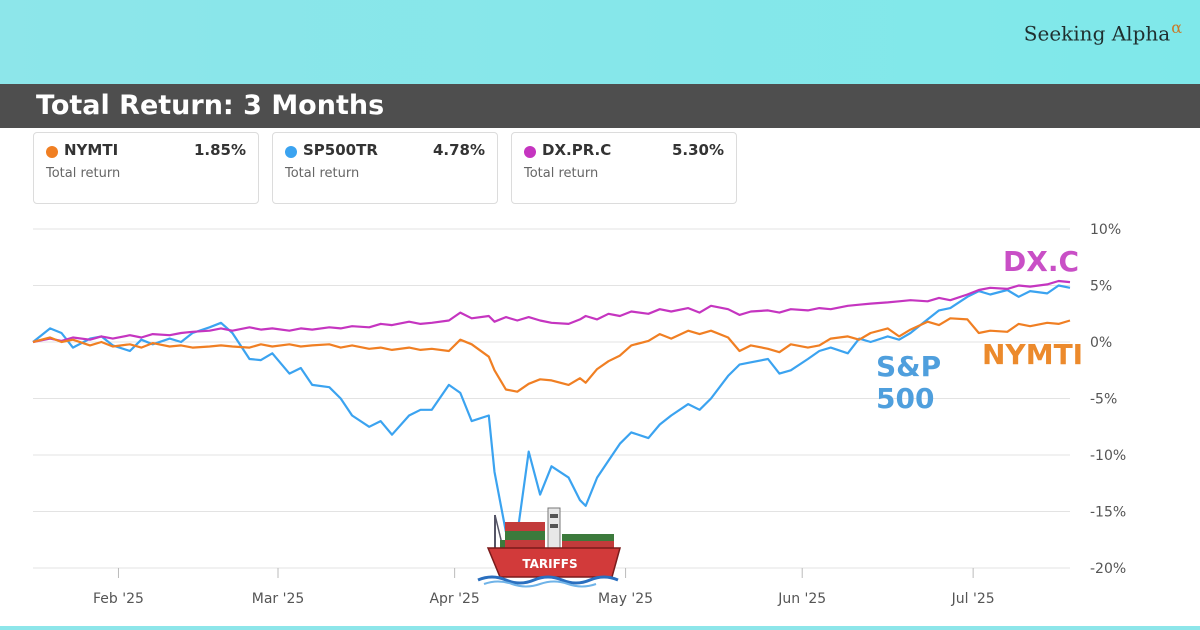 The height and width of the screenshot is (630, 1200). Describe the element at coordinates (600, 42) in the screenshot. I see `header-band: Seeking Alphaα` at that location.